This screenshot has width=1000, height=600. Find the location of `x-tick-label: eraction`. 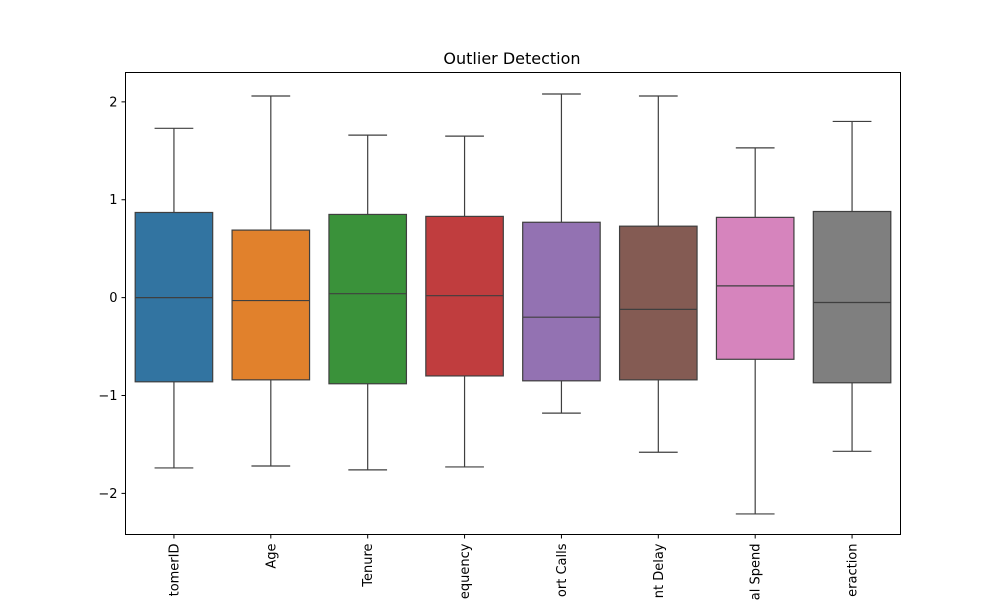

x-tick-label: eraction is located at coordinates (853, 570).